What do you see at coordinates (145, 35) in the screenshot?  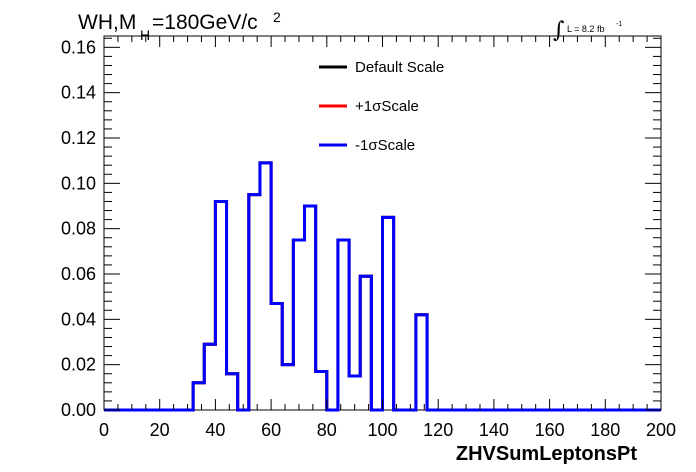 I see `title-subscript: H` at bounding box center [145, 35].